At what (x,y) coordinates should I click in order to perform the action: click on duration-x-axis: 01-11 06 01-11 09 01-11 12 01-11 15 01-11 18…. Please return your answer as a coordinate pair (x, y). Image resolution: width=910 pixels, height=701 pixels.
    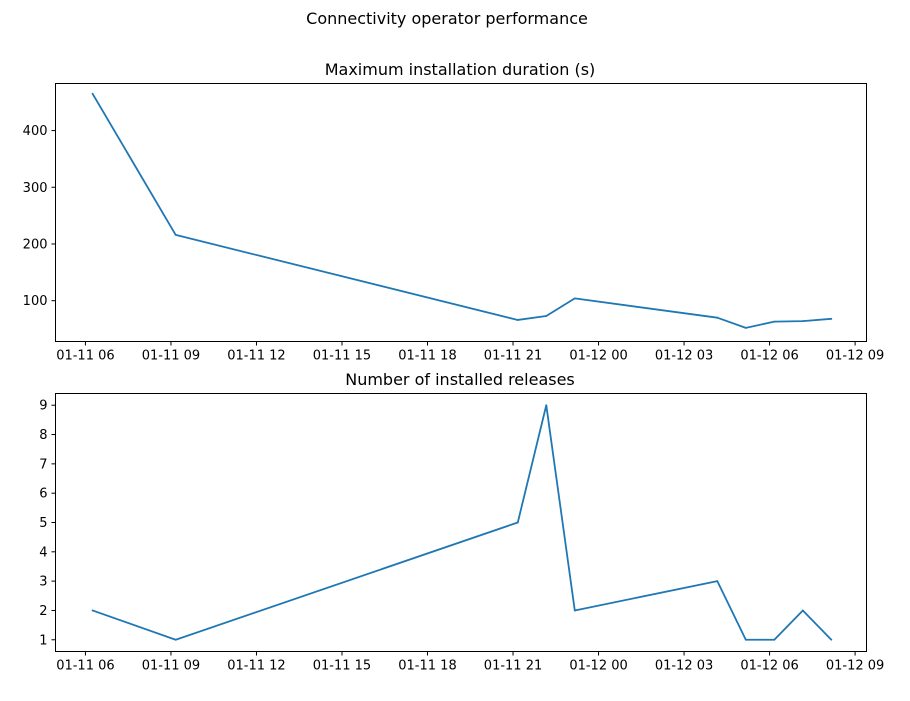
    Looking at the image, I should click on (470, 352).